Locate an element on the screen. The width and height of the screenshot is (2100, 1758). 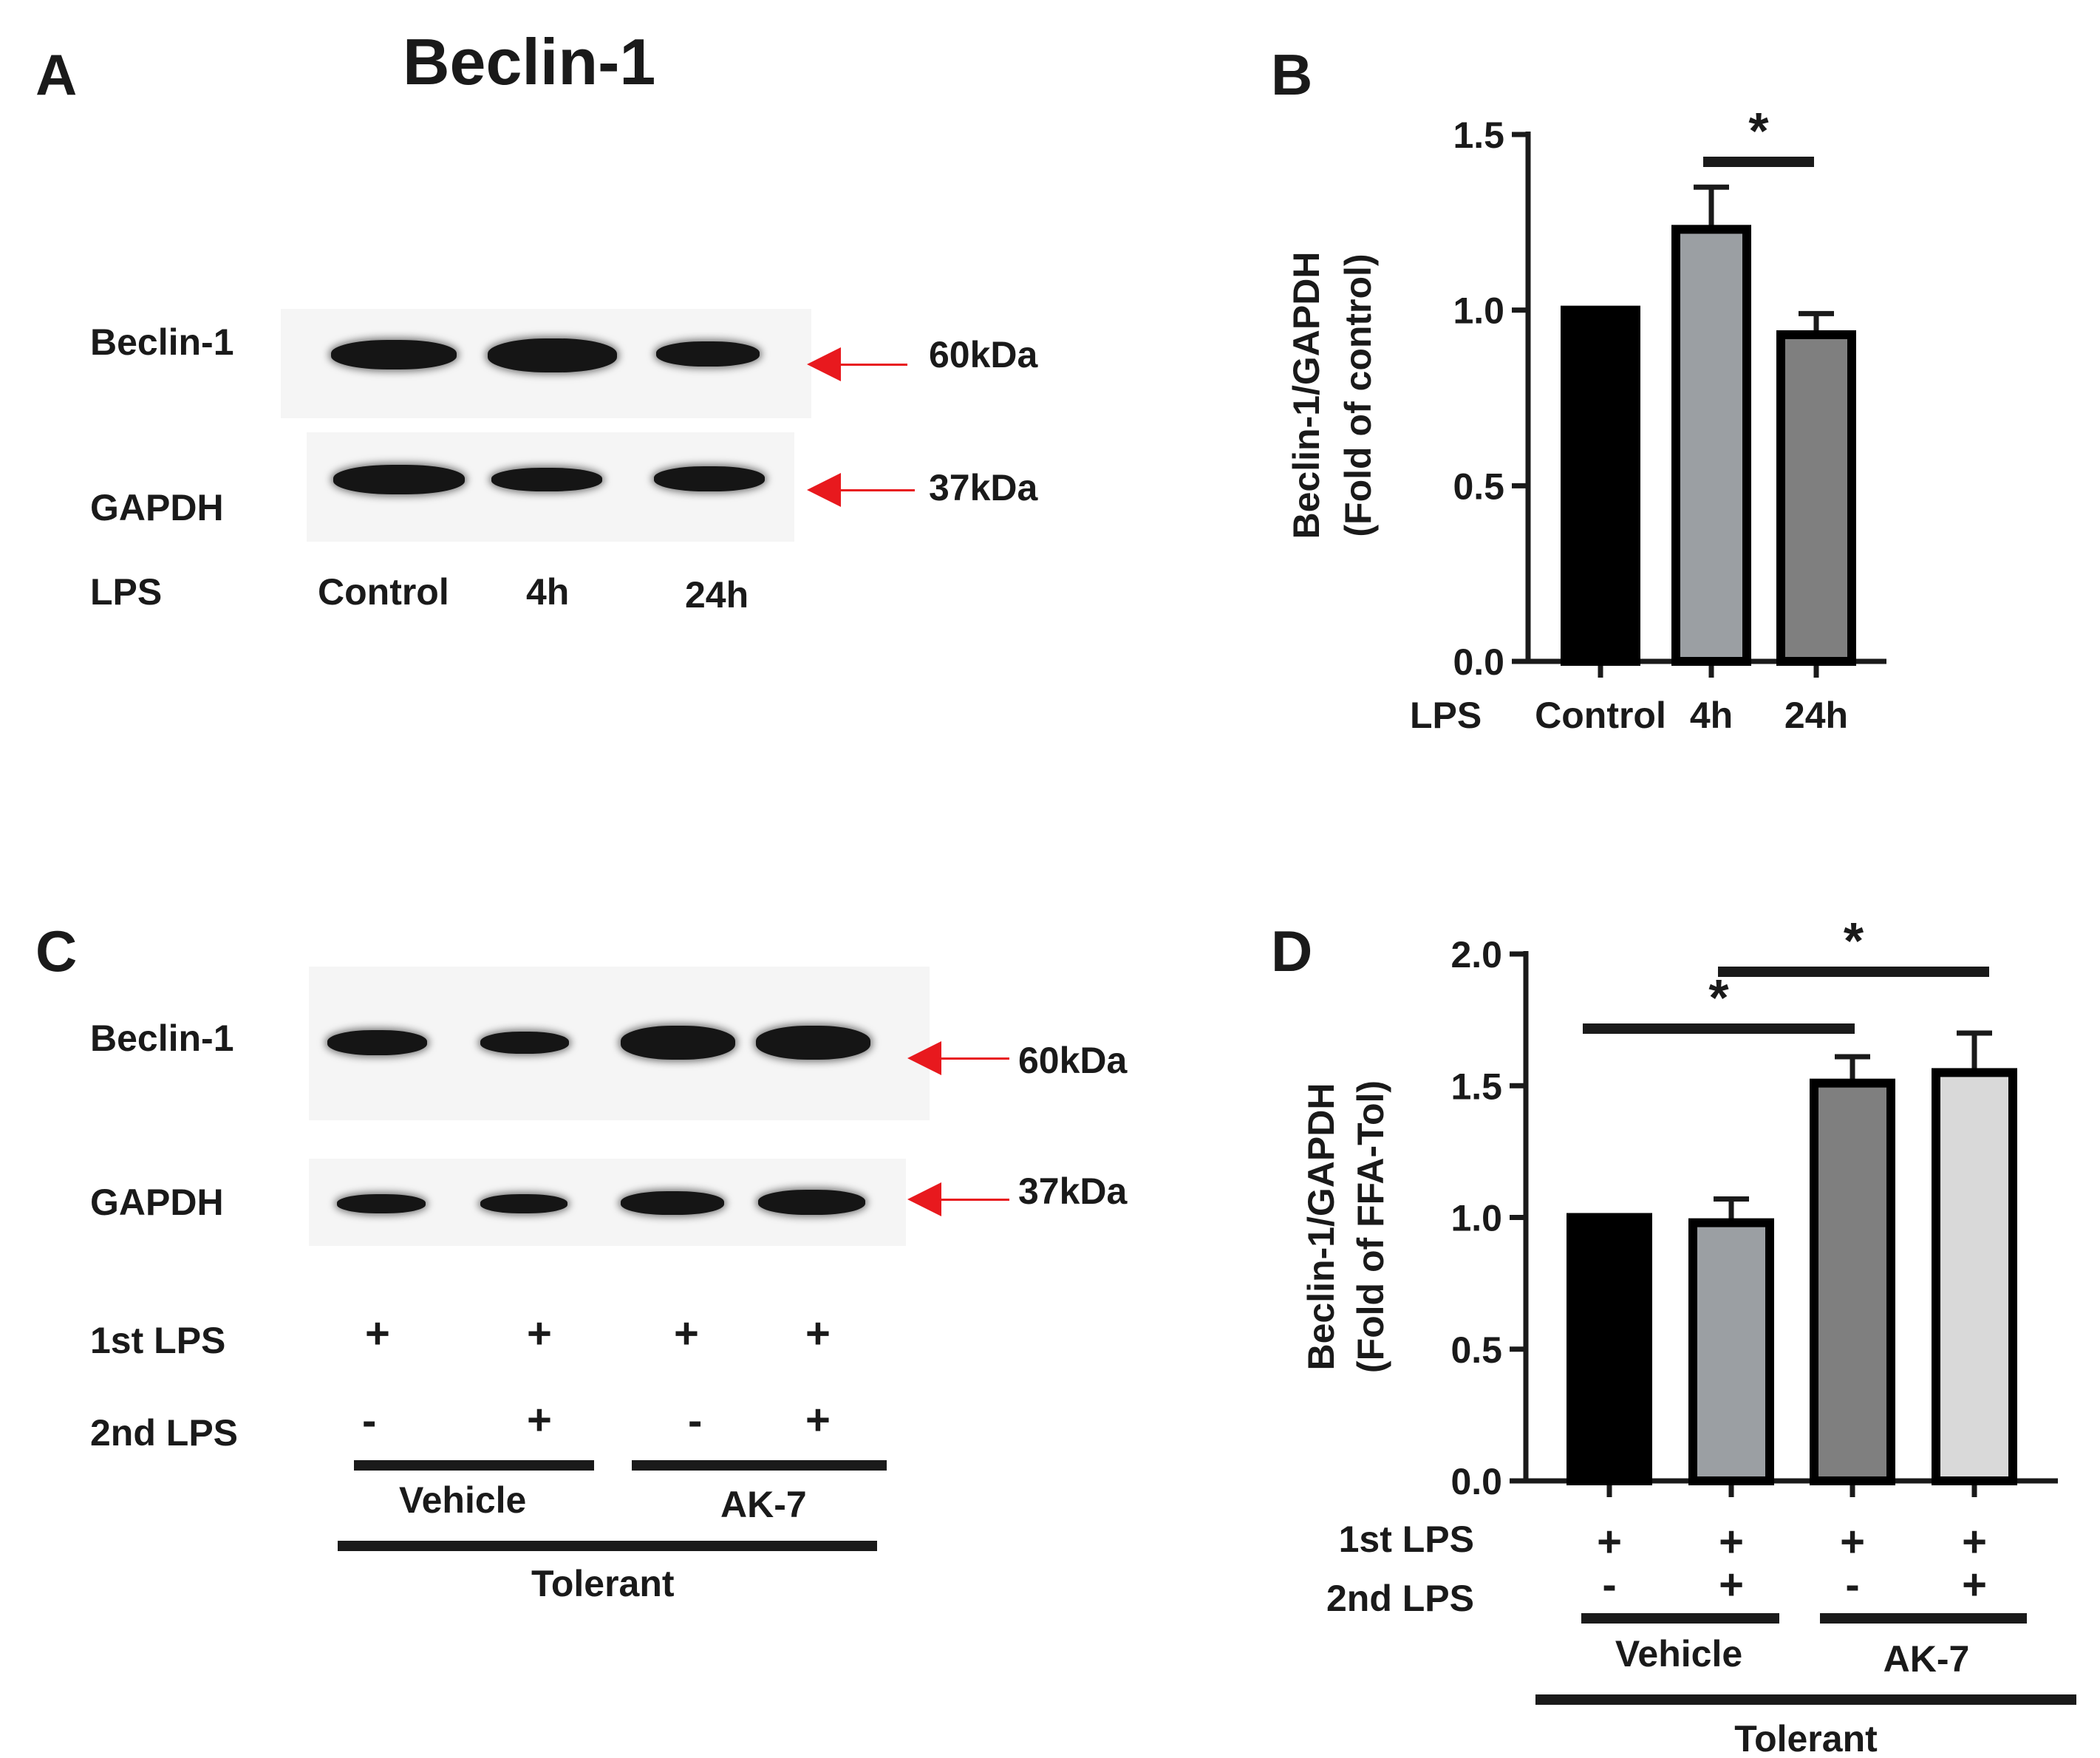
c-2nd-sign-4: + is located at coordinates (818, 1420).